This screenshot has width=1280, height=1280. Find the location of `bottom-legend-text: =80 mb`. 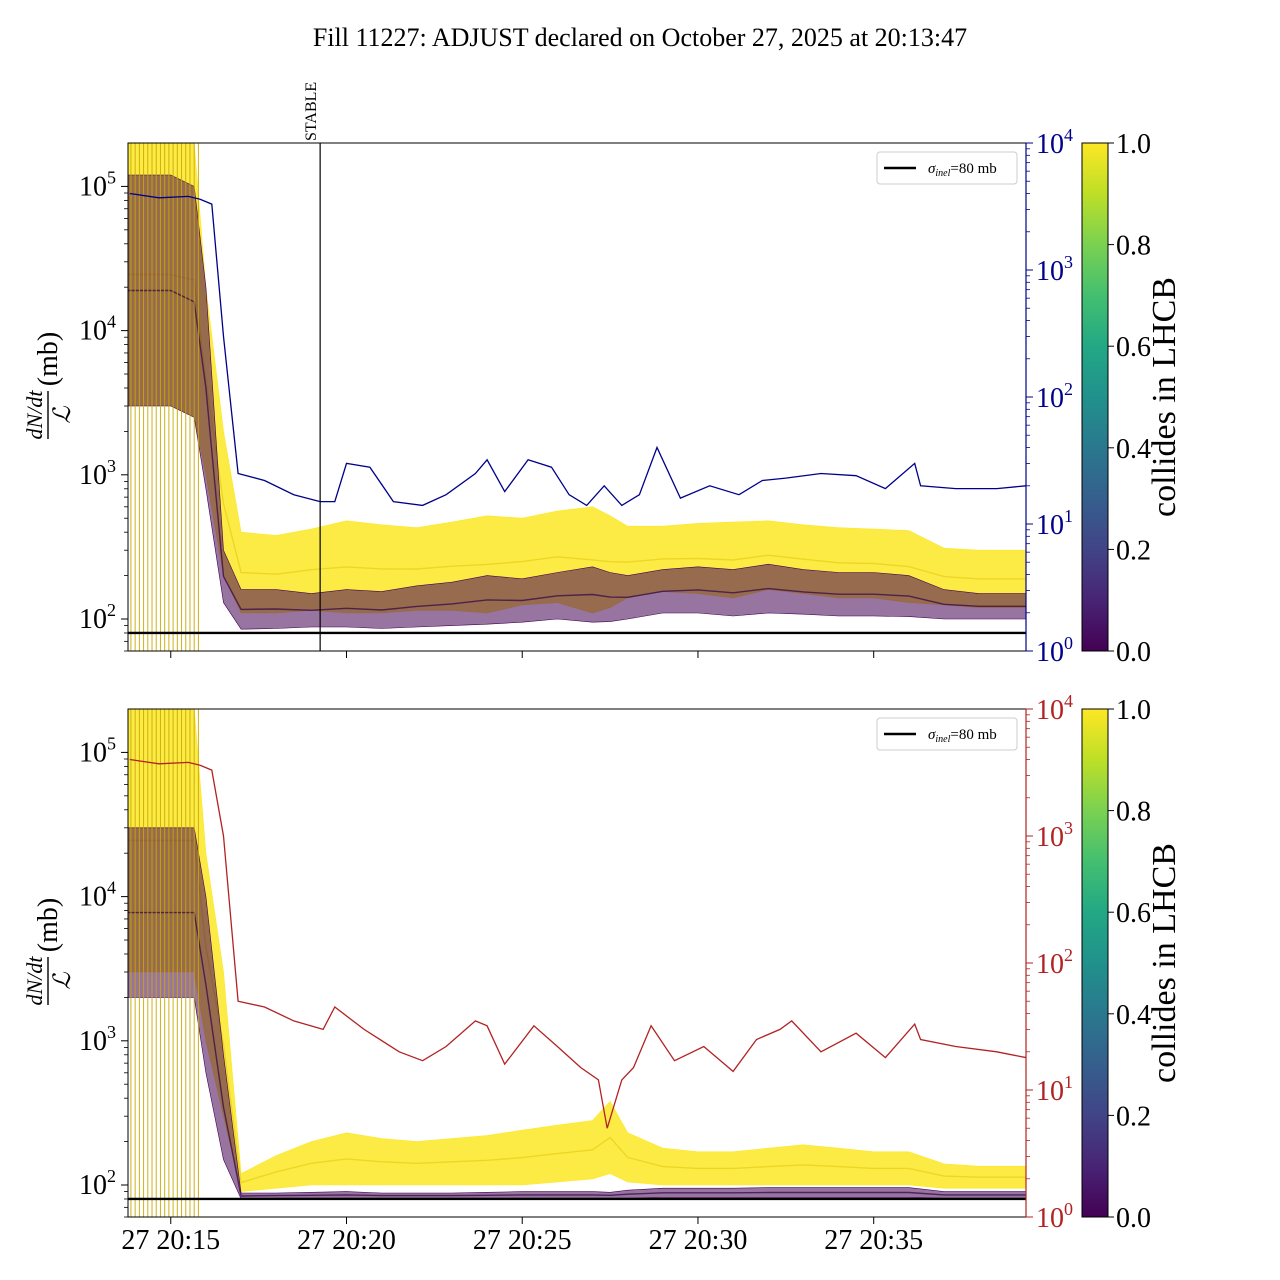

bottom-legend-text: =80 mb is located at coordinates (973, 735).